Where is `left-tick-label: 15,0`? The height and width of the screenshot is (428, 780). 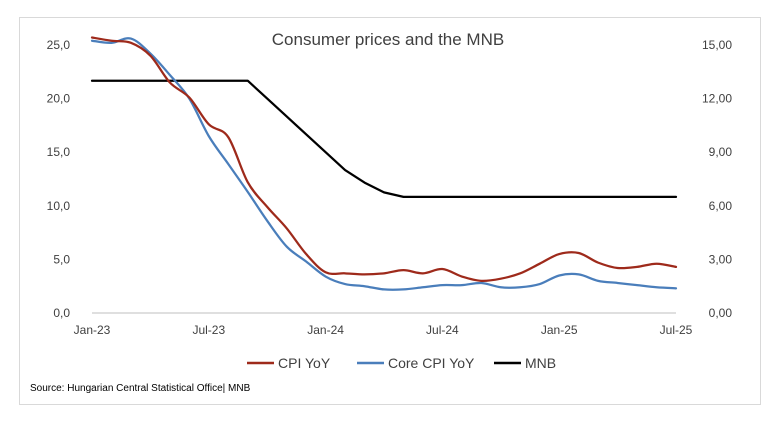 left-tick-label: 15,0 is located at coordinates (59, 152).